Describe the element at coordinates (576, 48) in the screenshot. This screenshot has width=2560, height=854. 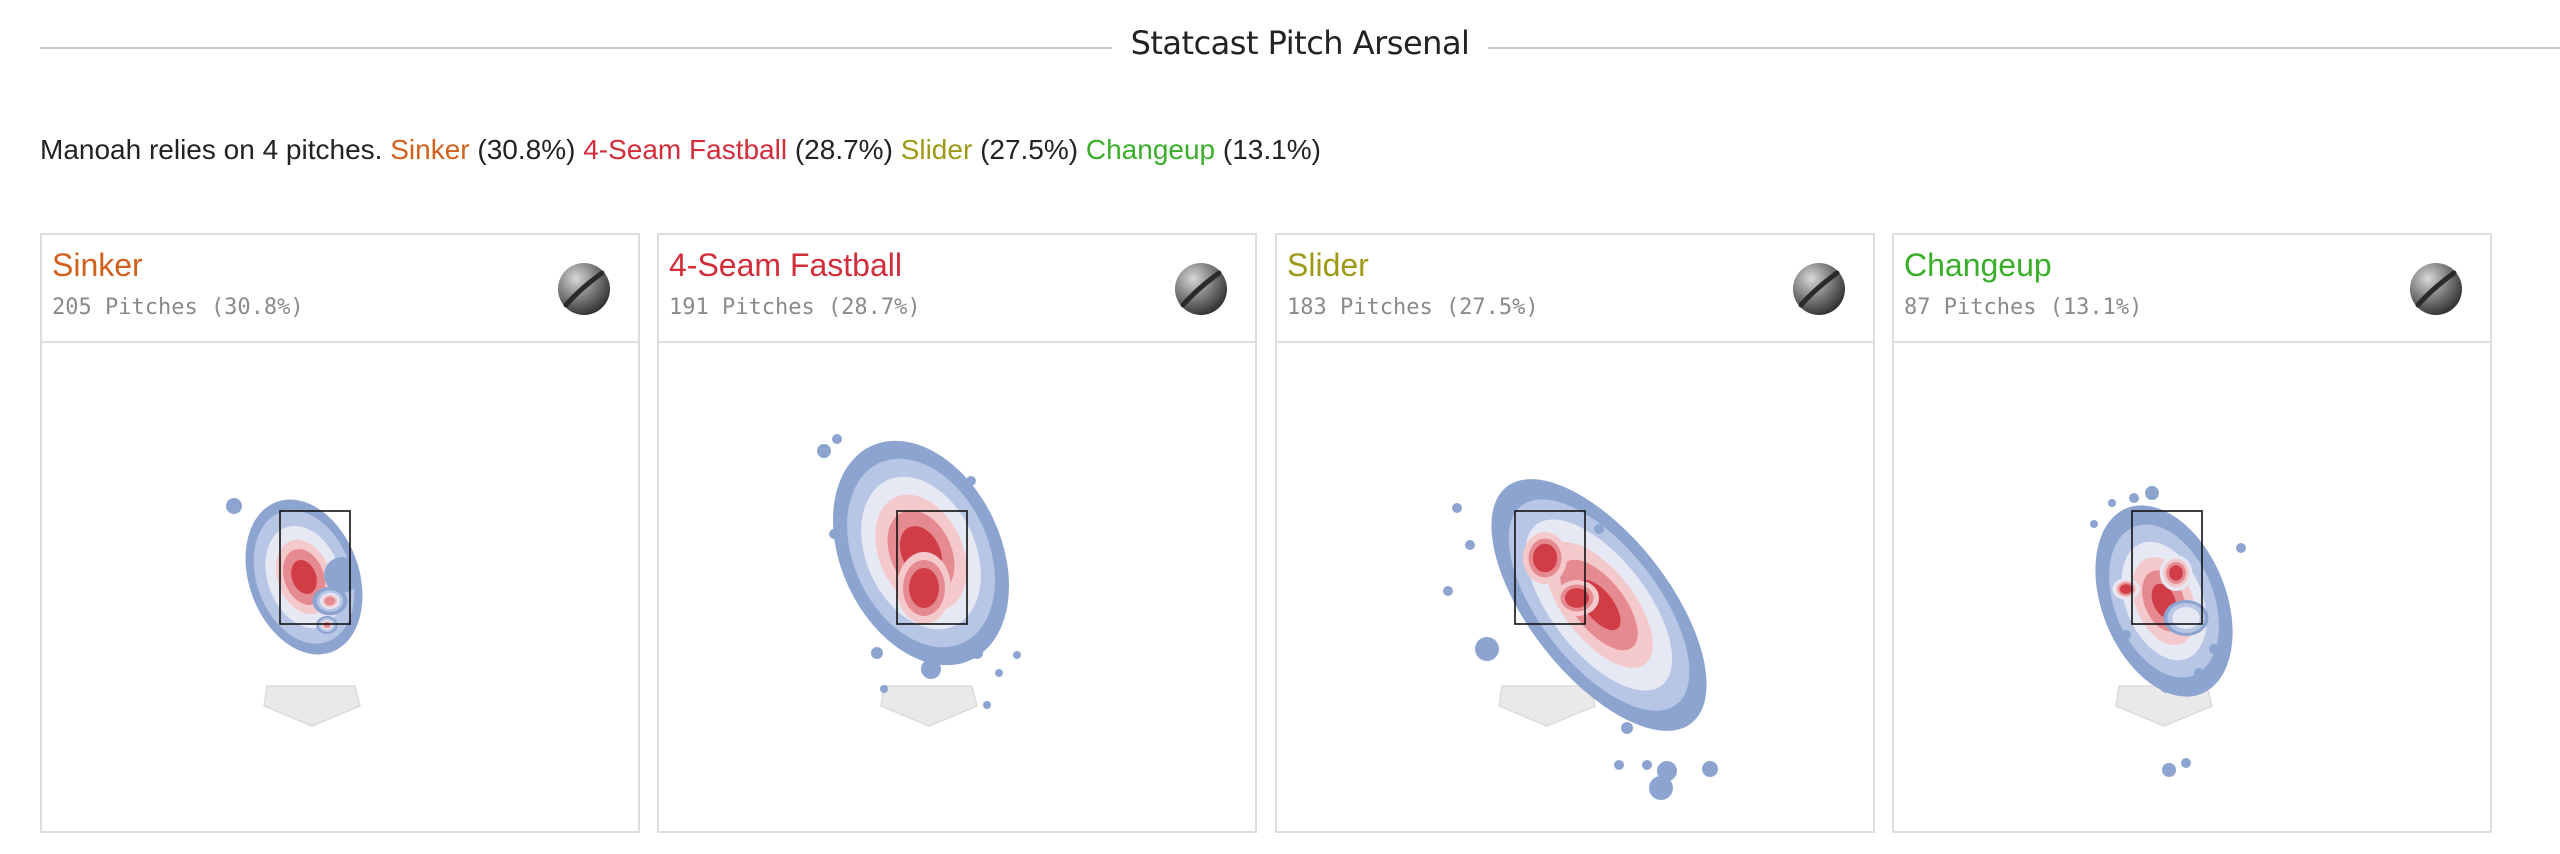
I see `header-rule-left` at that location.